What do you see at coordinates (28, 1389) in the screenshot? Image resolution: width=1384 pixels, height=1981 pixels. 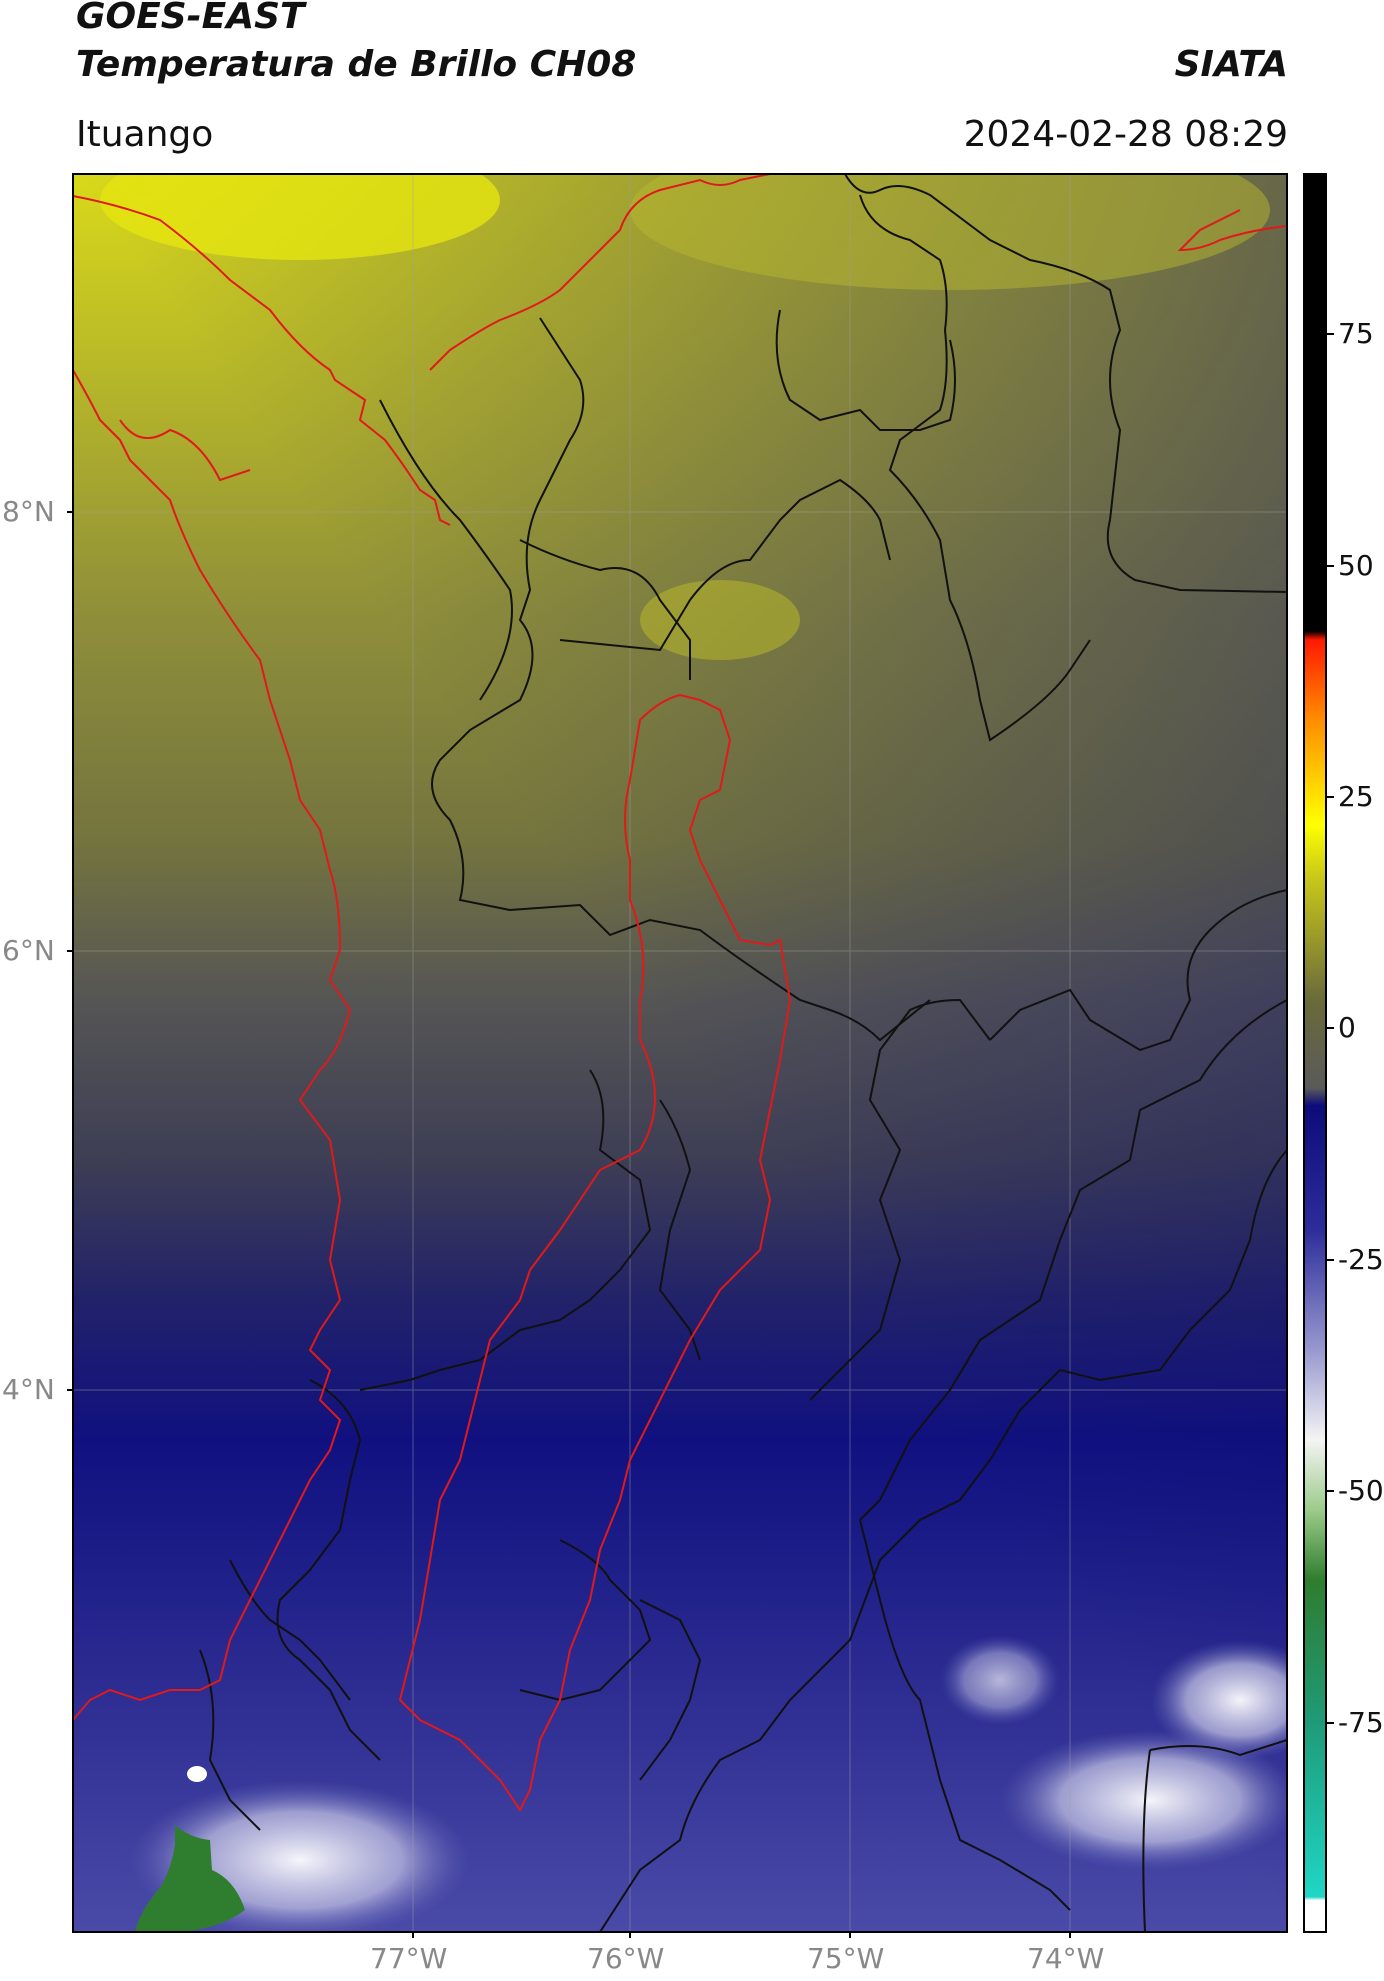 I see `lat-tick-label: 4°N` at bounding box center [28, 1389].